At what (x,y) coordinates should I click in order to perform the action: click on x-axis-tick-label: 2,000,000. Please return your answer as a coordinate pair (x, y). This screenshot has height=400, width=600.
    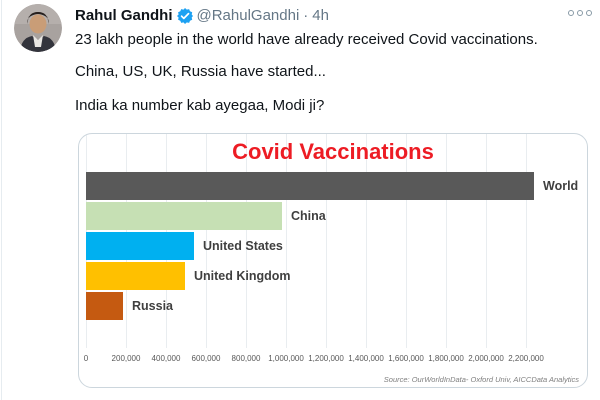
    Looking at the image, I should click on (486, 358).